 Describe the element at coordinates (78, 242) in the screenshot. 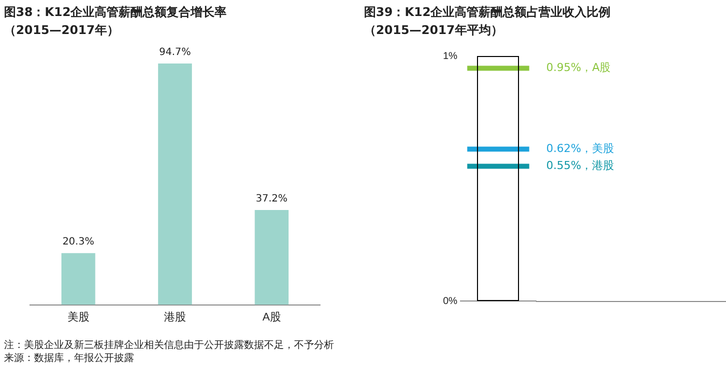

I see `data-label: 20.3%` at that location.